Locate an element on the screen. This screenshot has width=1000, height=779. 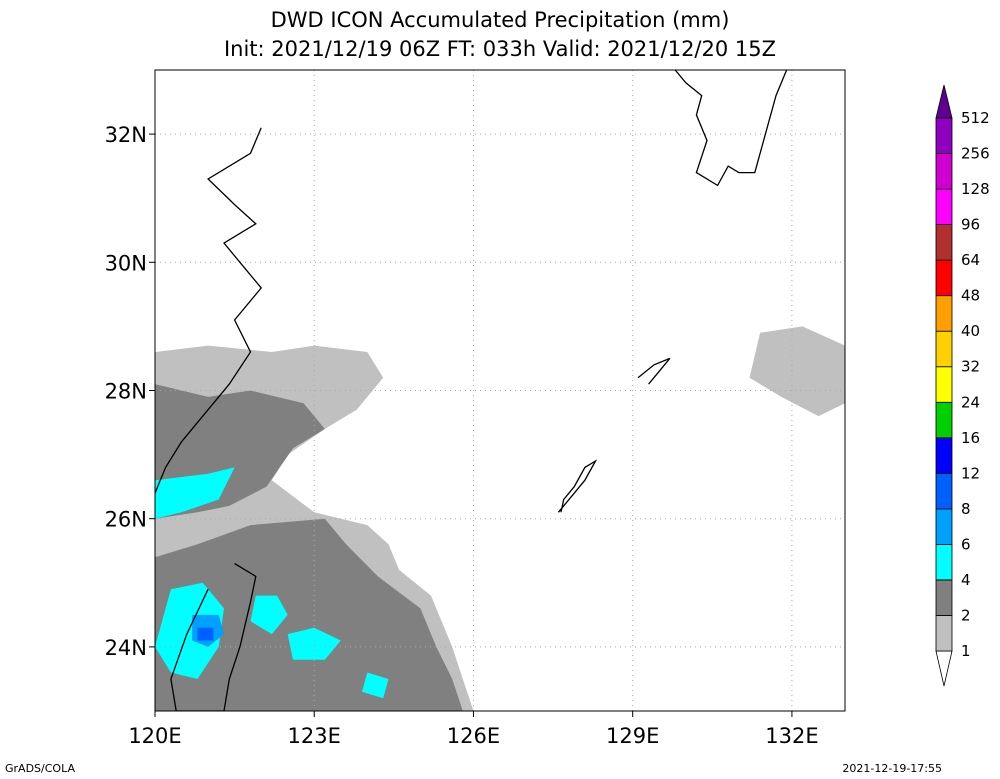
x-axis: 120E 123E 126E 129E 132E is located at coordinates (473, 729).